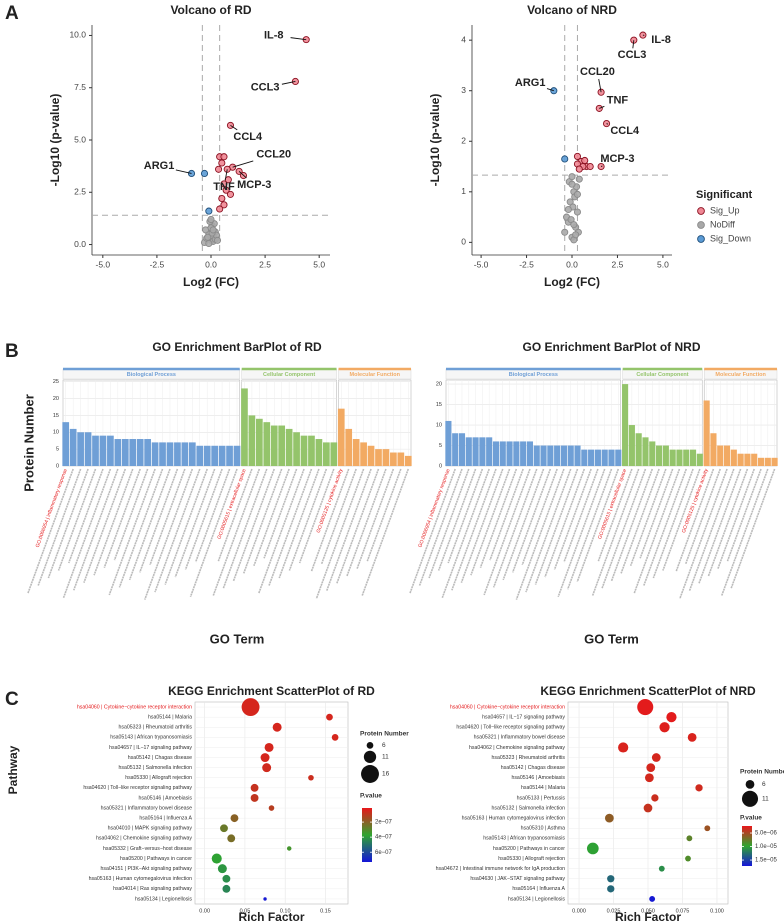 Image resolution: width=784 pixels, height=924 pixels. Describe the element at coordinates (56, 433) in the screenshot. I see `y-tick-label: 10` at that location.